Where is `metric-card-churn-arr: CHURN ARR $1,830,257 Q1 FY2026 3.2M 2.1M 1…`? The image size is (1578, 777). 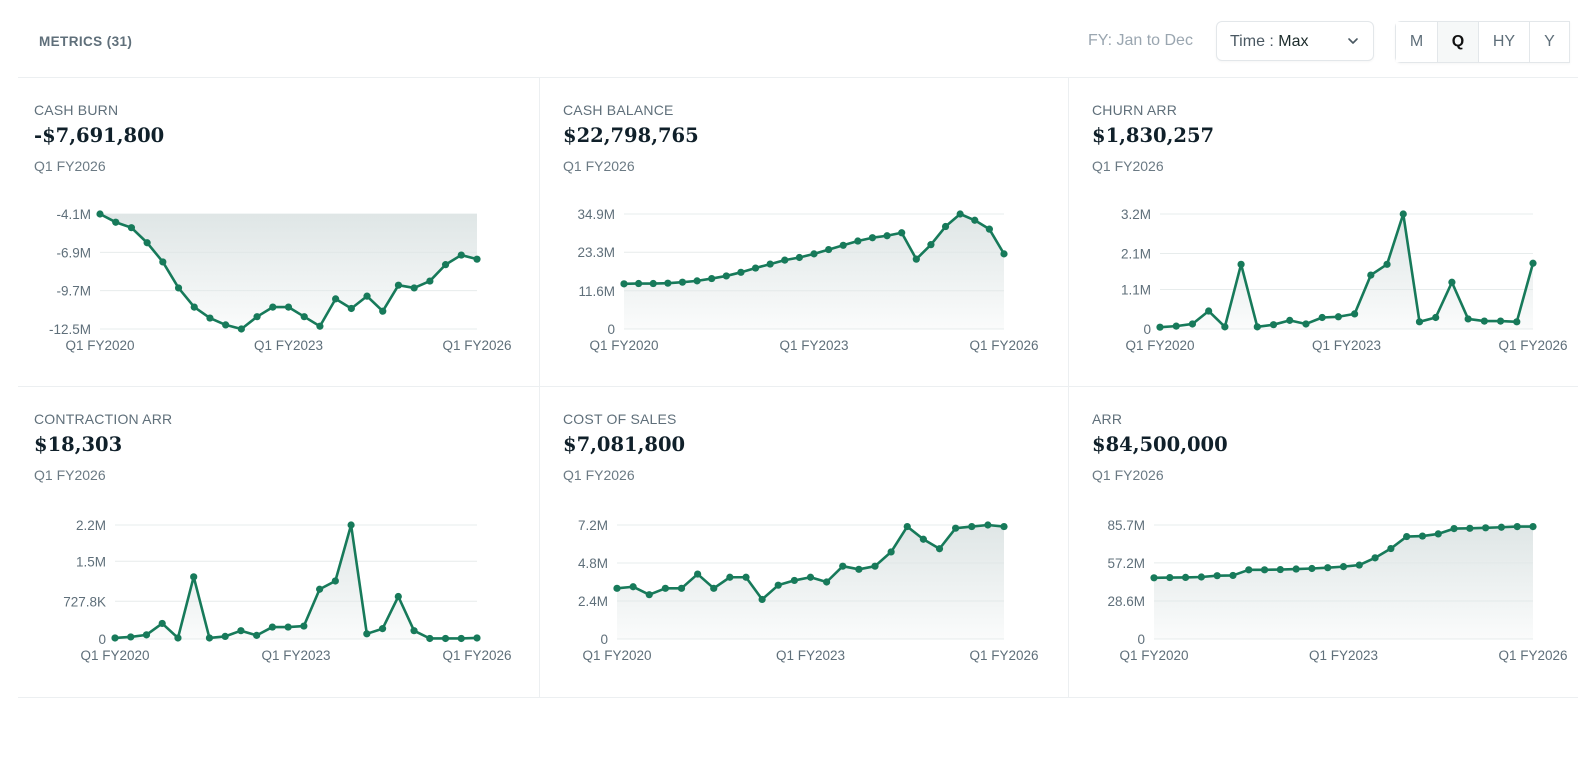 metric-card-churn-arr: CHURN ARR $1,830,257 Q1 FY2026 3.2M 2.1M 1… is located at coordinates (1323, 232).